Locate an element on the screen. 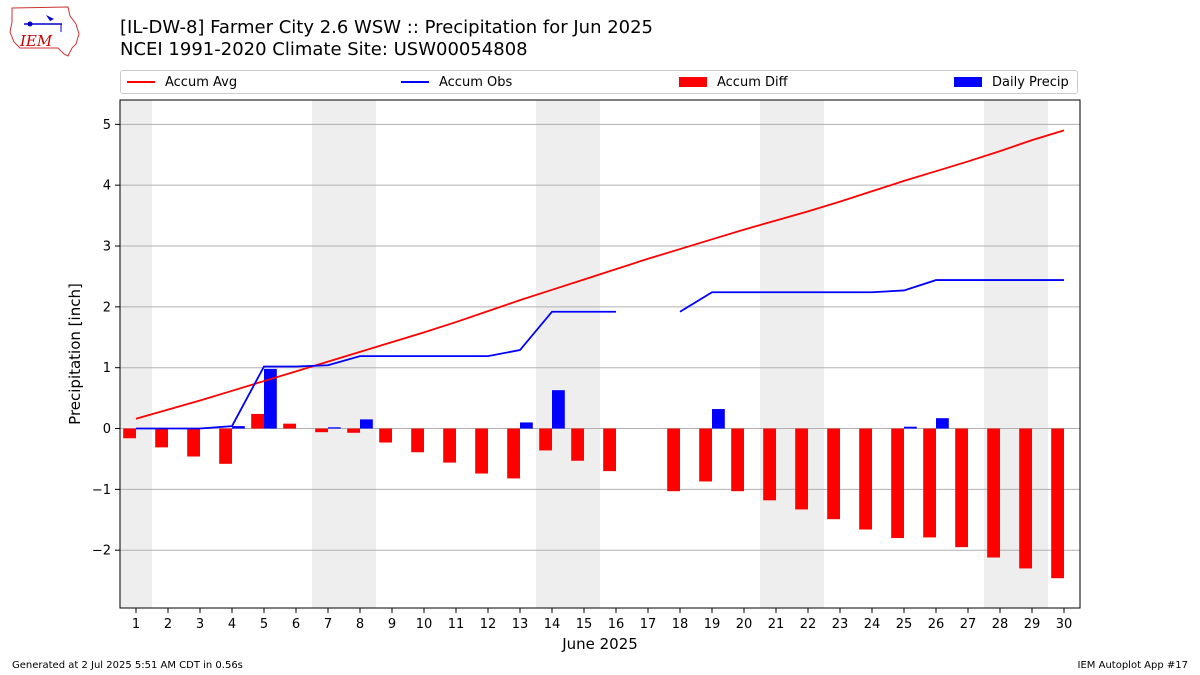 The width and height of the screenshot is (1200, 675). accum-diff-swatch is located at coordinates (693, 82).